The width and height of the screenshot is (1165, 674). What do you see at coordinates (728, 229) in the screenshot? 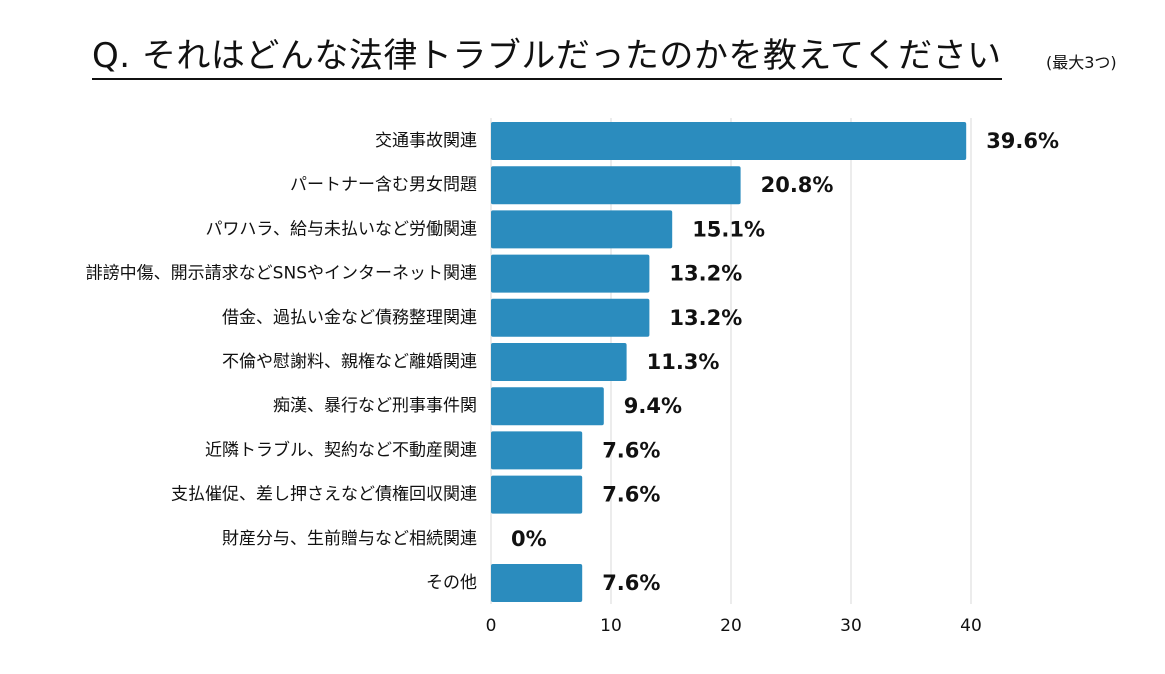
I see `value-label: 15.1%` at bounding box center [728, 229].